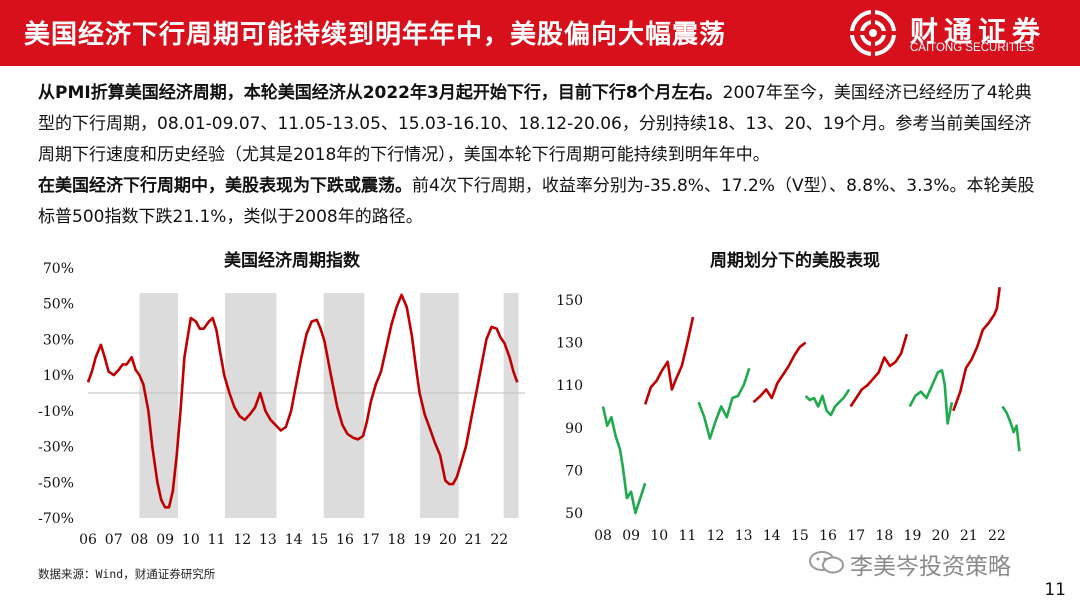 The height and width of the screenshot is (608, 1080). Describe the element at coordinates (56, 519) in the screenshot. I see `y-tick-label: -70%` at that location.